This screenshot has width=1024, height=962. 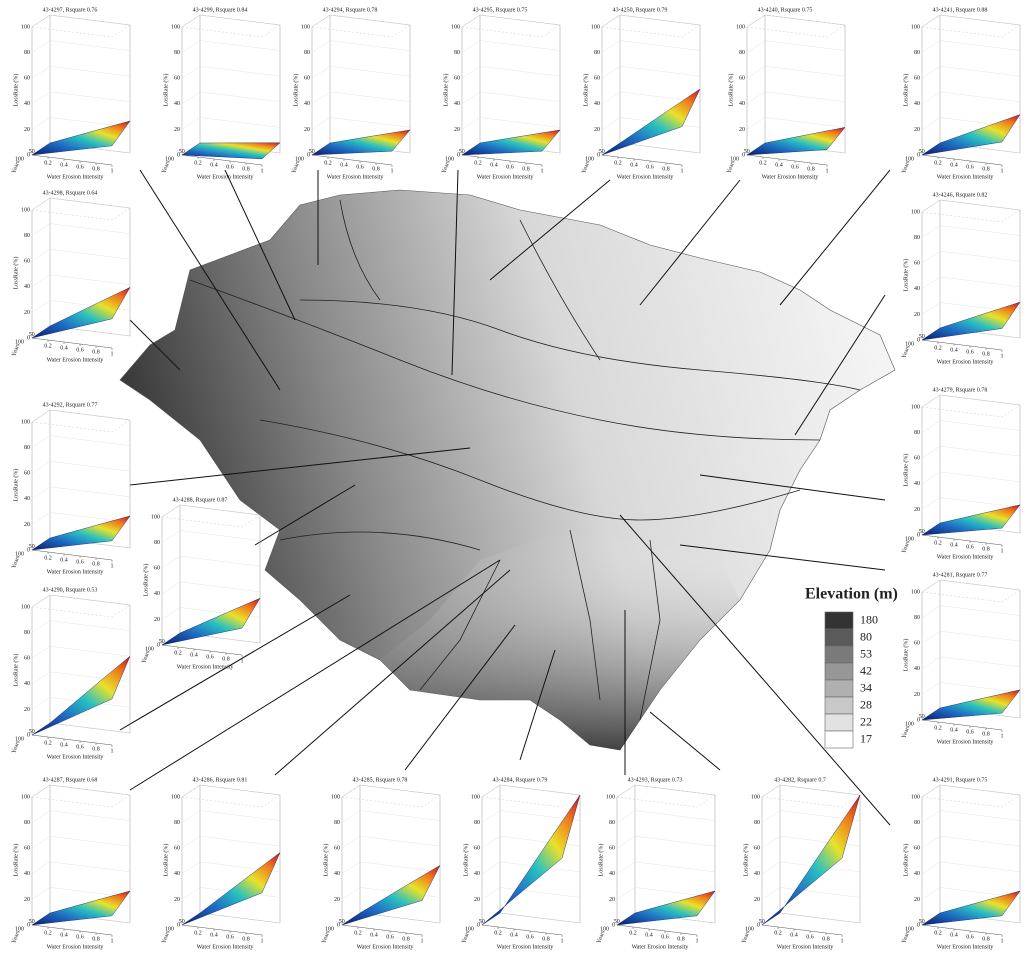 I want to click on legend-label: 34, so click(x=866, y=687).